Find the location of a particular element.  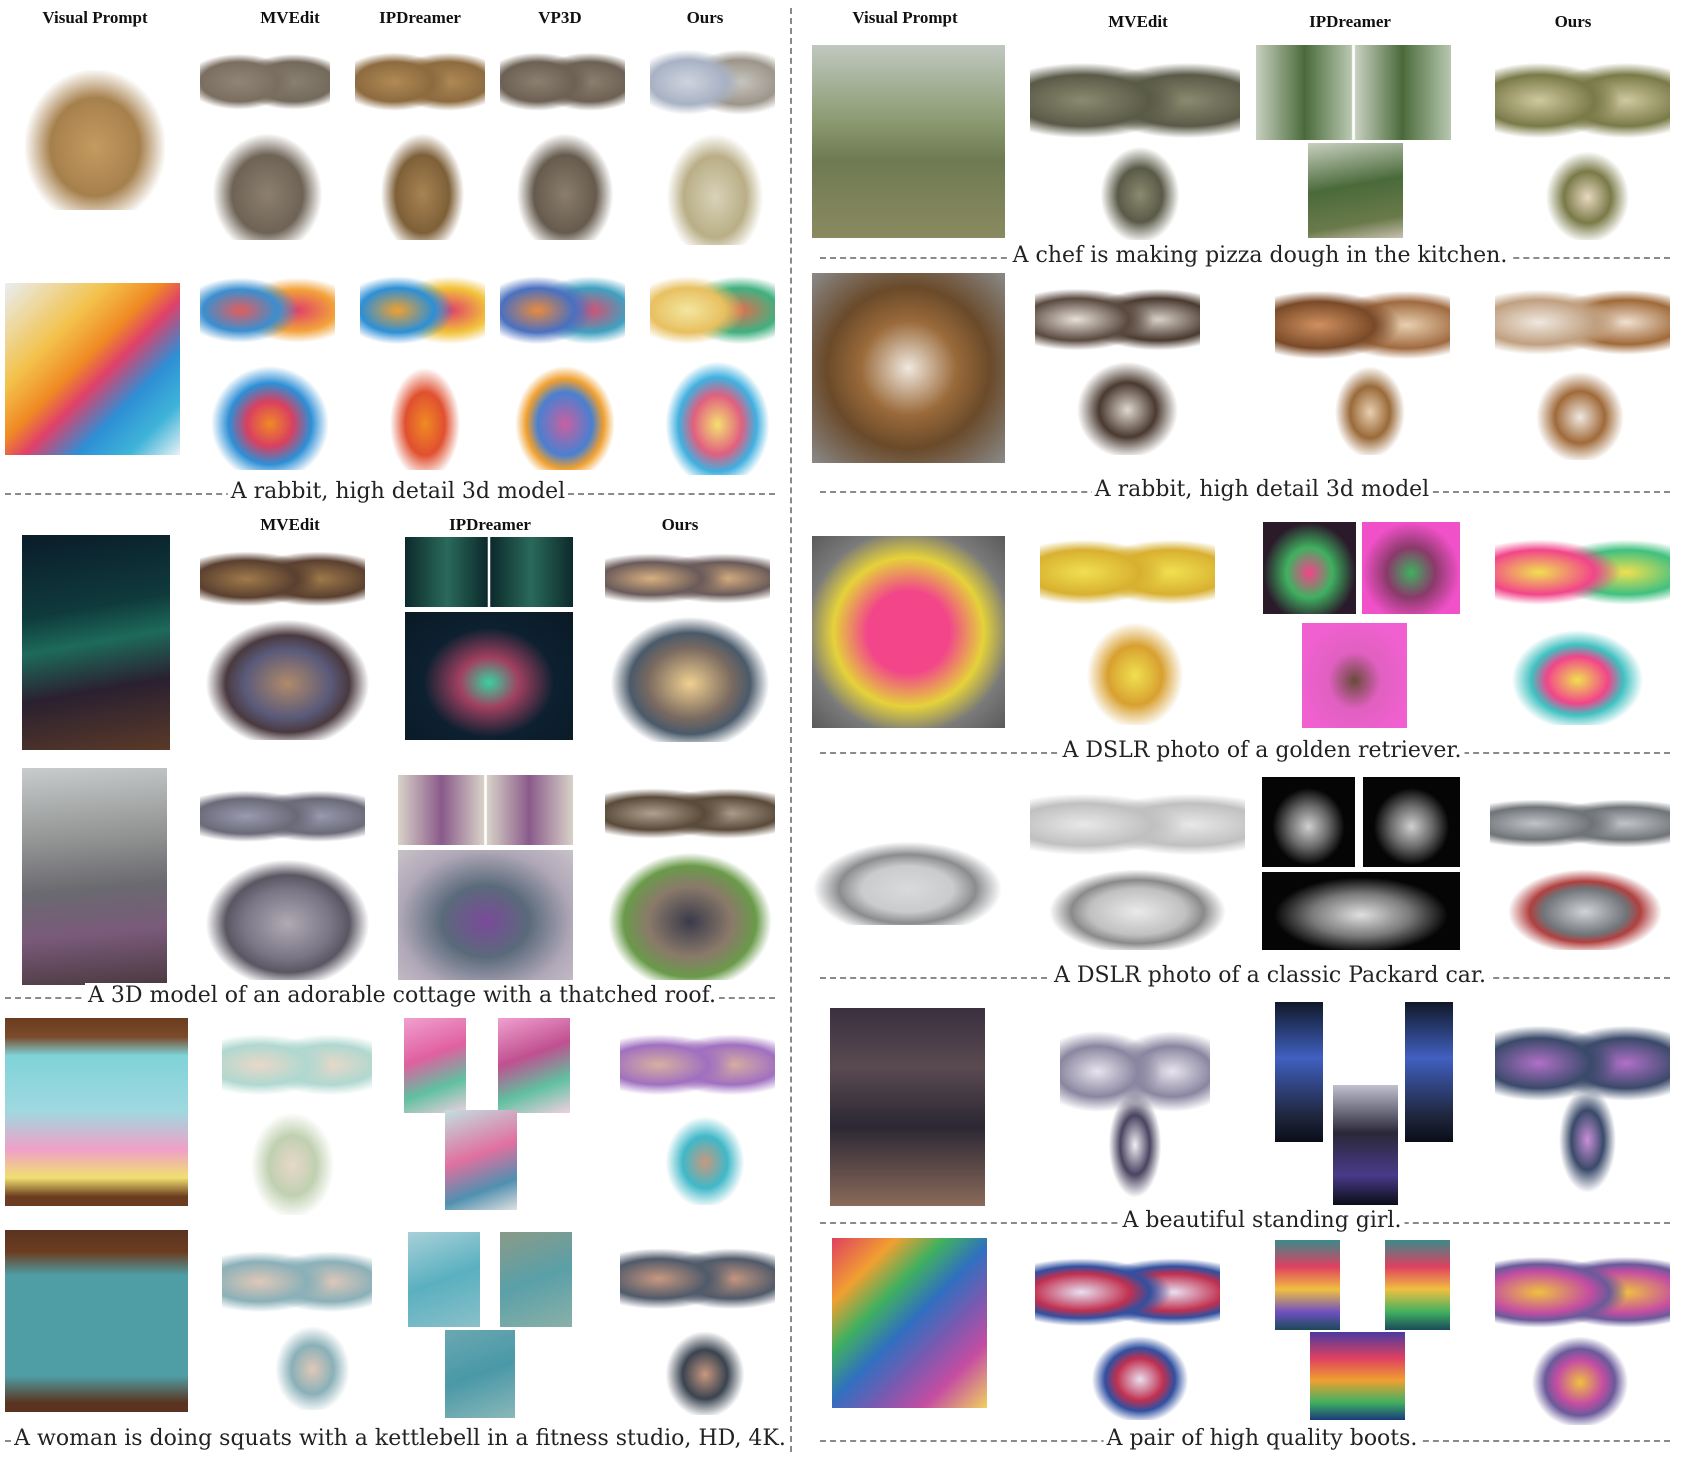

ours-car-views is located at coordinates (1580, 820).